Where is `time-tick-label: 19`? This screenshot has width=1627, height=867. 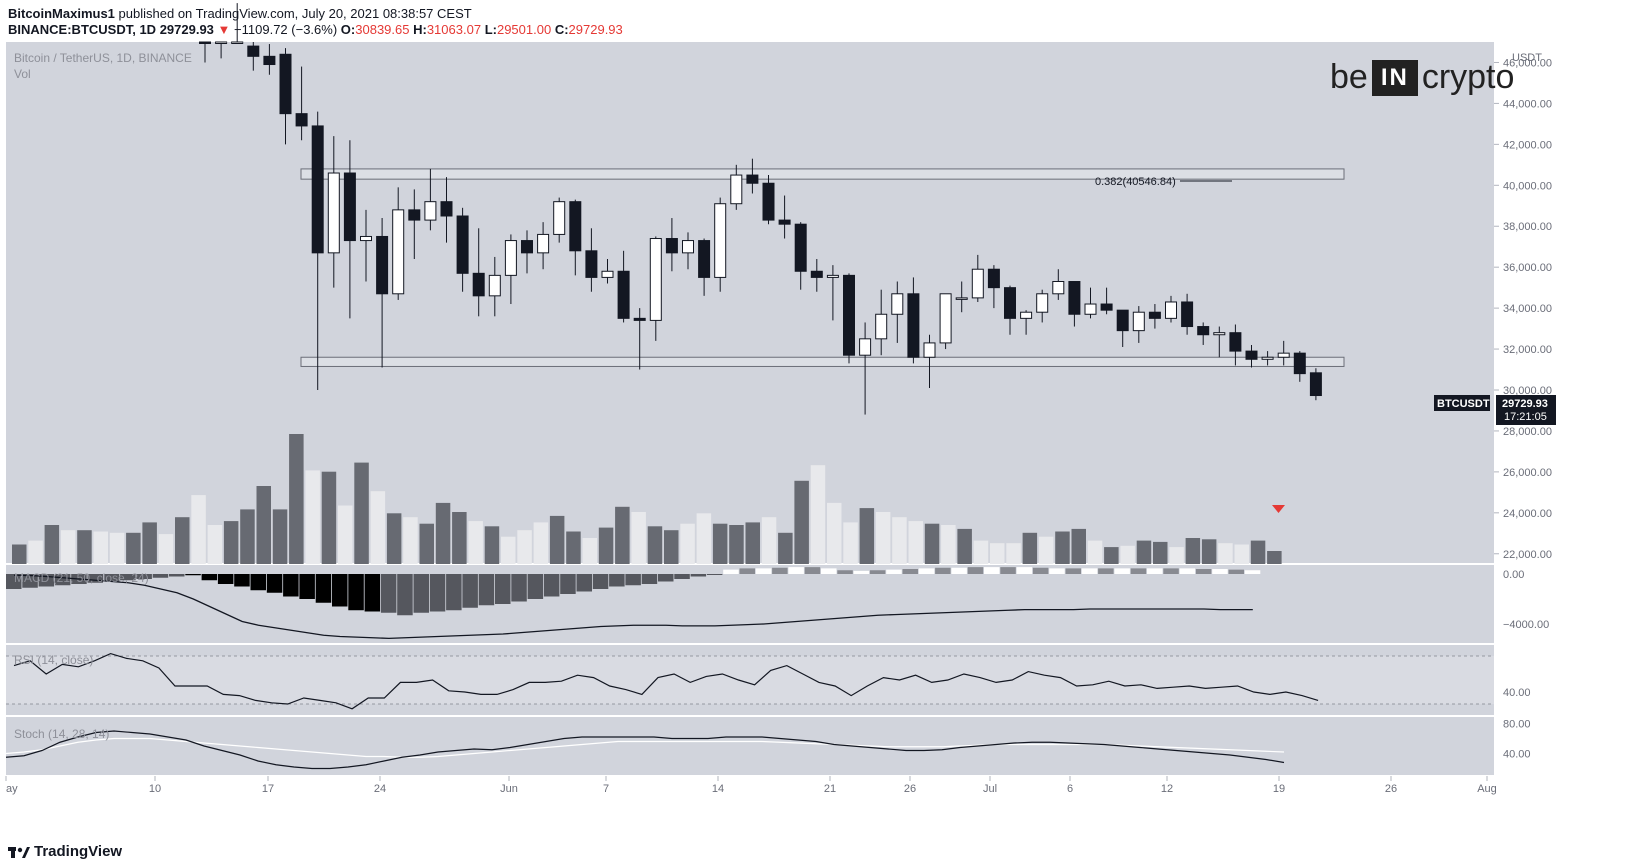 time-tick-label: 19 is located at coordinates (1279, 789).